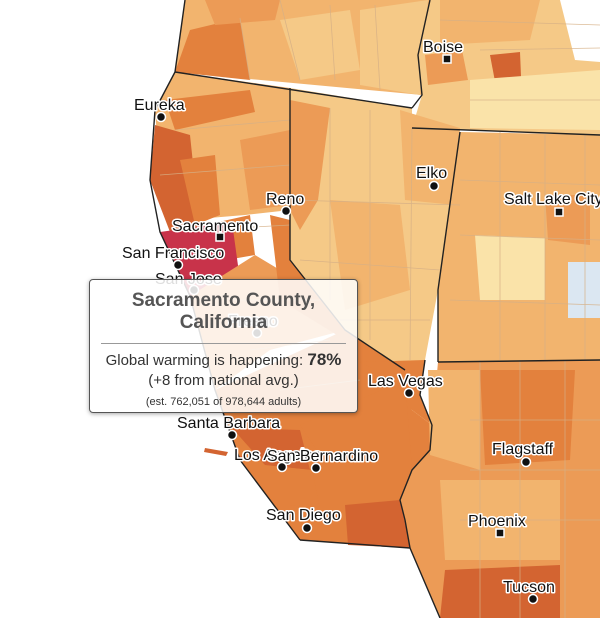 Image resolution: width=600 pixels, height=618 pixels. Describe the element at coordinates (223, 380) in the screenshot. I see `tooltip-diff: (+8 from national avg.)` at that location.